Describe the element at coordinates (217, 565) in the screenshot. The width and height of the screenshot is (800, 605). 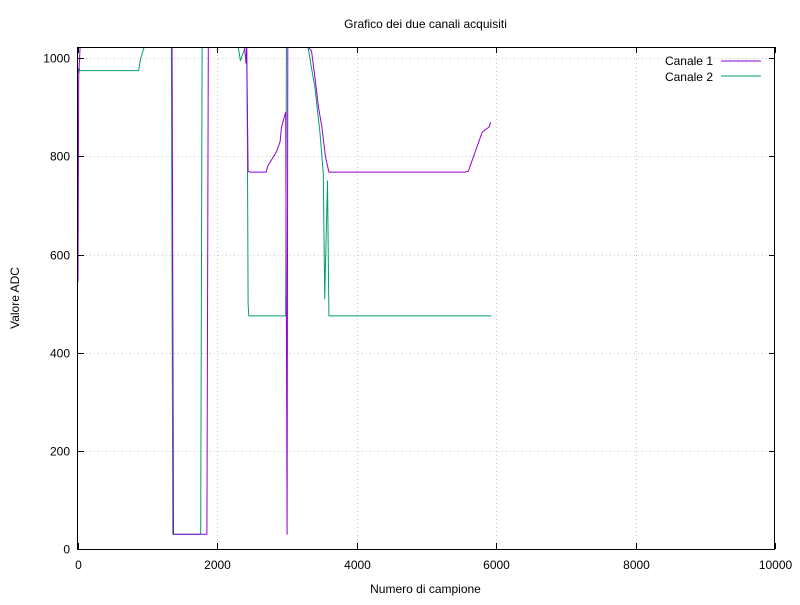
I see `x-tick-label: 2000` at that location.